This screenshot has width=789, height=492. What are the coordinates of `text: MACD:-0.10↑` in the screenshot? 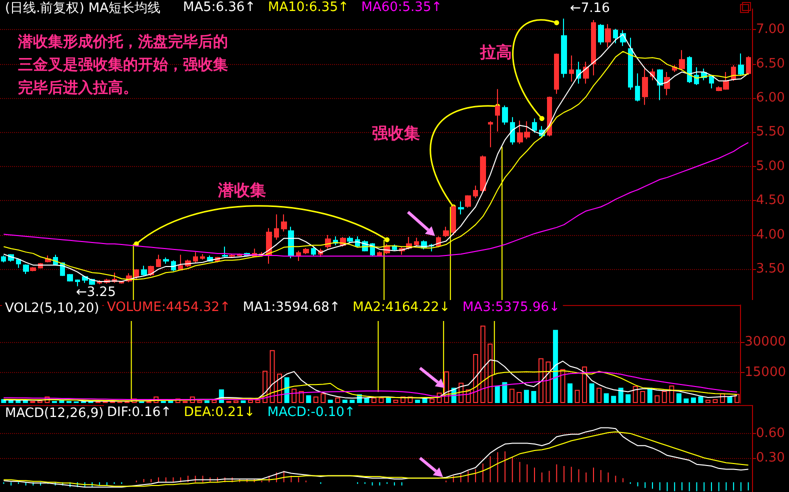 It's located at (311, 412).